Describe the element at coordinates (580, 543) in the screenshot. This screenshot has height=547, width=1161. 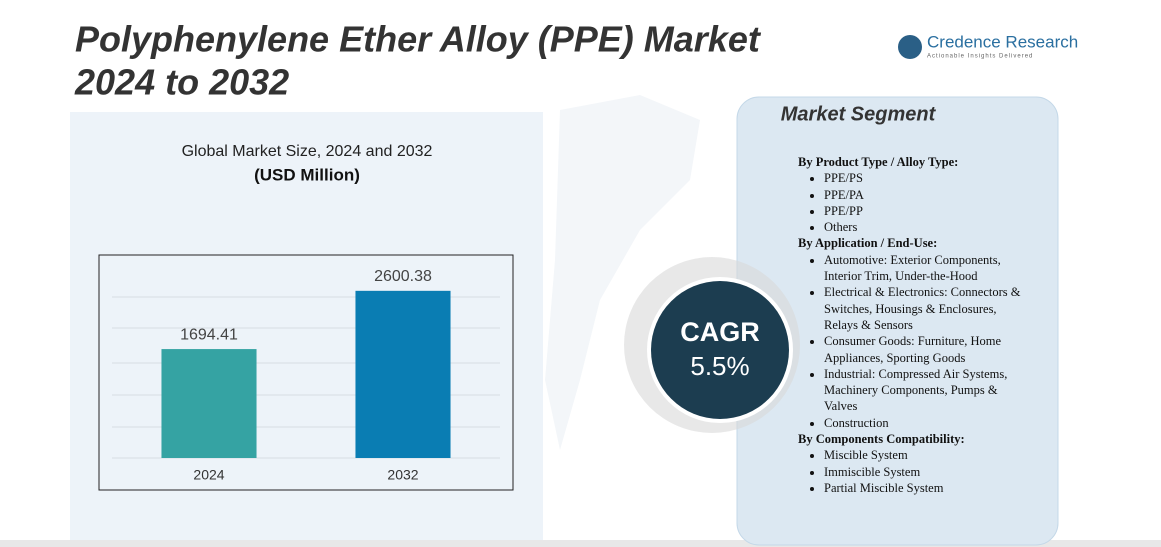
I see `footer-bar` at that location.